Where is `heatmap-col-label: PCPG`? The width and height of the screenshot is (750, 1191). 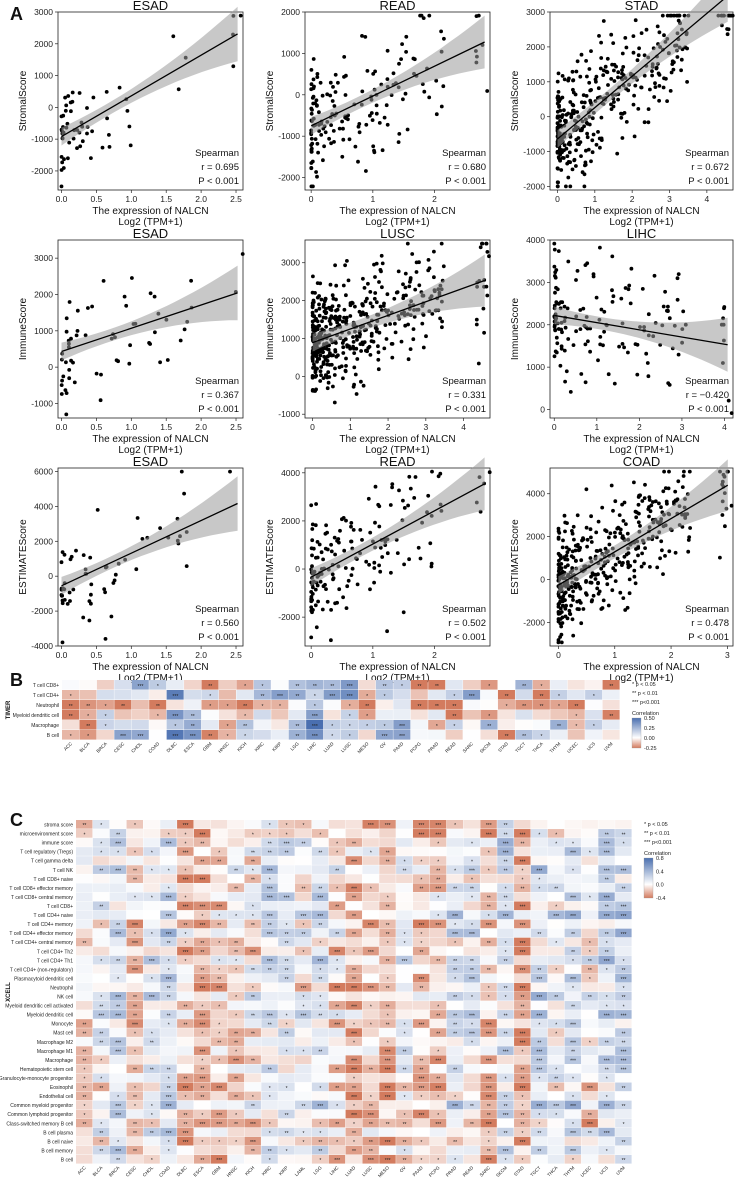 heatmap-col-label: PCPG is located at coordinates (415, 747).